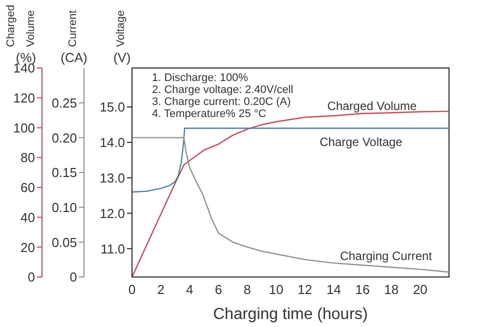 This screenshot has height=327, width=478. What do you see at coordinates (391, 290) in the screenshot?
I see `x-tick-label: 18` at bounding box center [391, 290].